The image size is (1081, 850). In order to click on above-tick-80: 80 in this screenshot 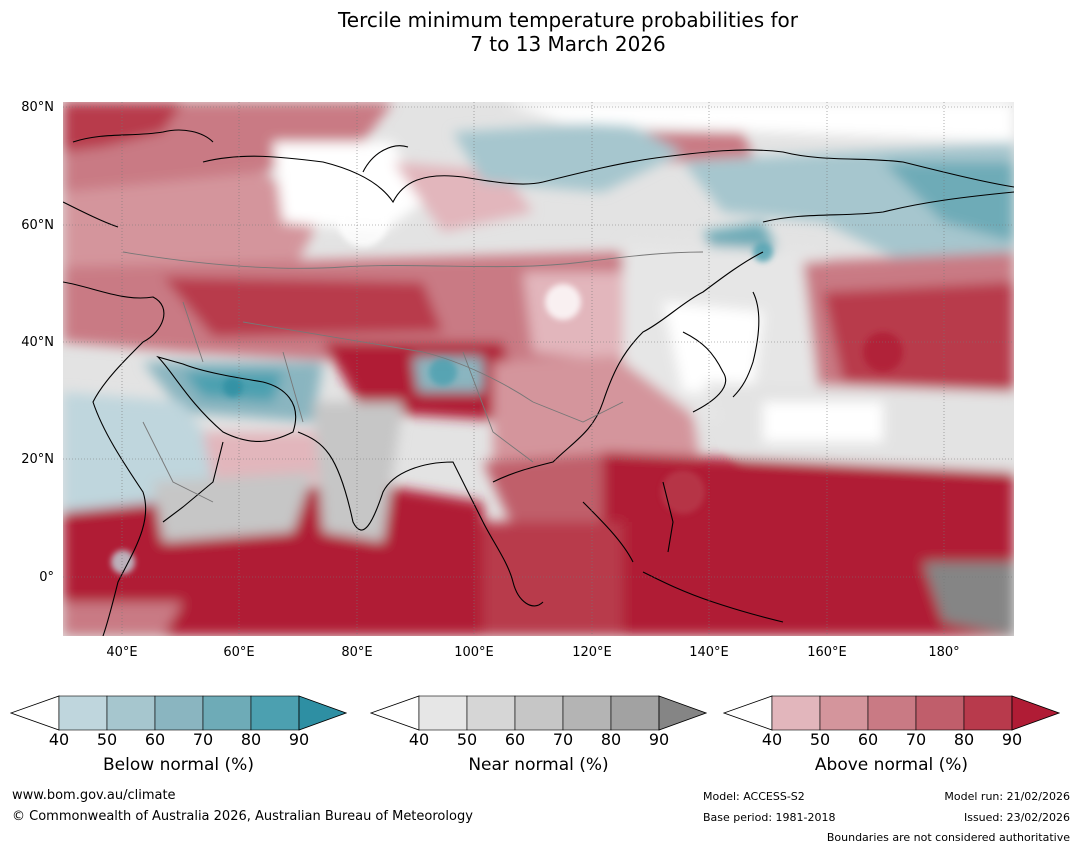, I will do `click(964, 739)`.